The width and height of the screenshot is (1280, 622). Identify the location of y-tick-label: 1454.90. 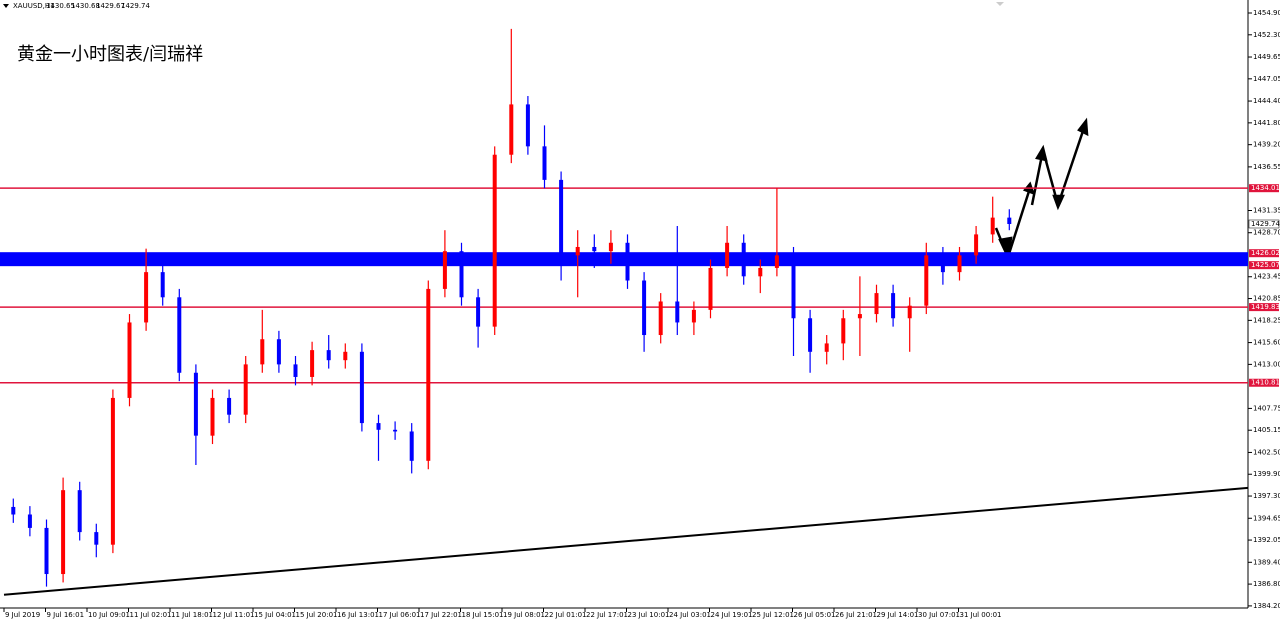
(1266, 13).